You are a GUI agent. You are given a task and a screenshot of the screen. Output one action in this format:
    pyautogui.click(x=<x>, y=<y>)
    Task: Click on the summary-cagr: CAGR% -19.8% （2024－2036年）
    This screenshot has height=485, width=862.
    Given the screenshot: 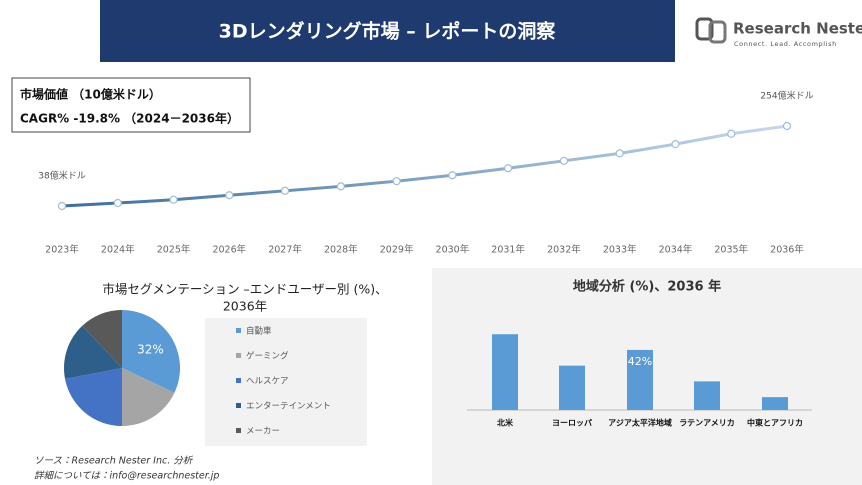 What is the action you would take?
    pyautogui.click(x=129, y=118)
    